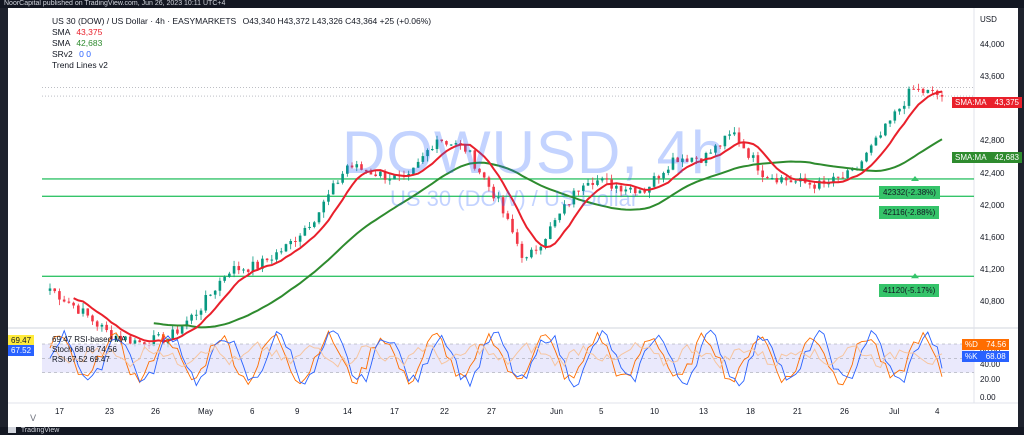 The height and width of the screenshot is (435, 1024). Describe the element at coordinates (909, 192) in the screenshot. I see `support-label-1: 42332(-2.38%)` at that location.